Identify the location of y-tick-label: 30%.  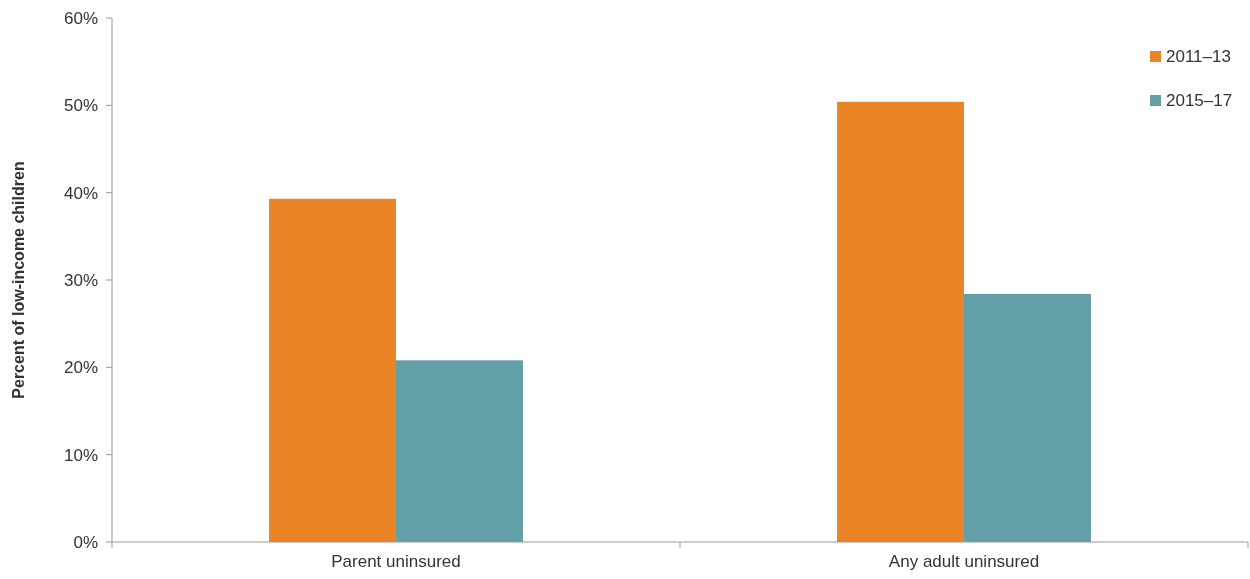
(80, 280).